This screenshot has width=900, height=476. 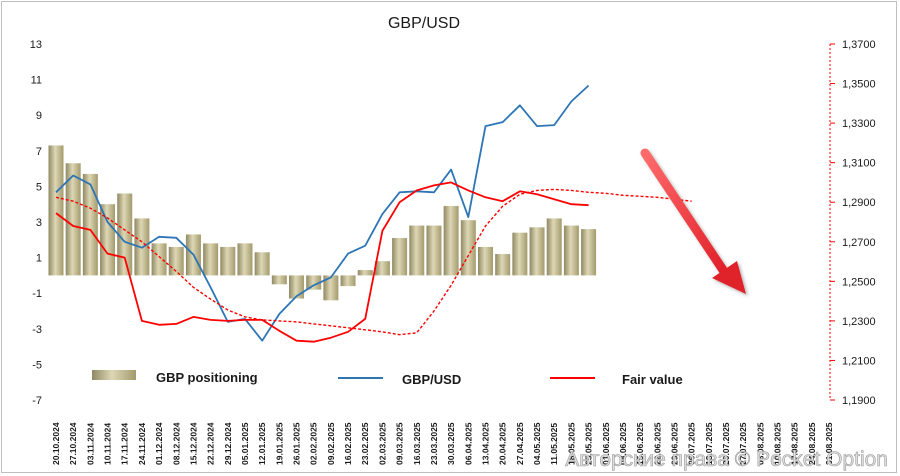 I want to click on x-tick-label: 29.12.2024, so click(x=228, y=443).